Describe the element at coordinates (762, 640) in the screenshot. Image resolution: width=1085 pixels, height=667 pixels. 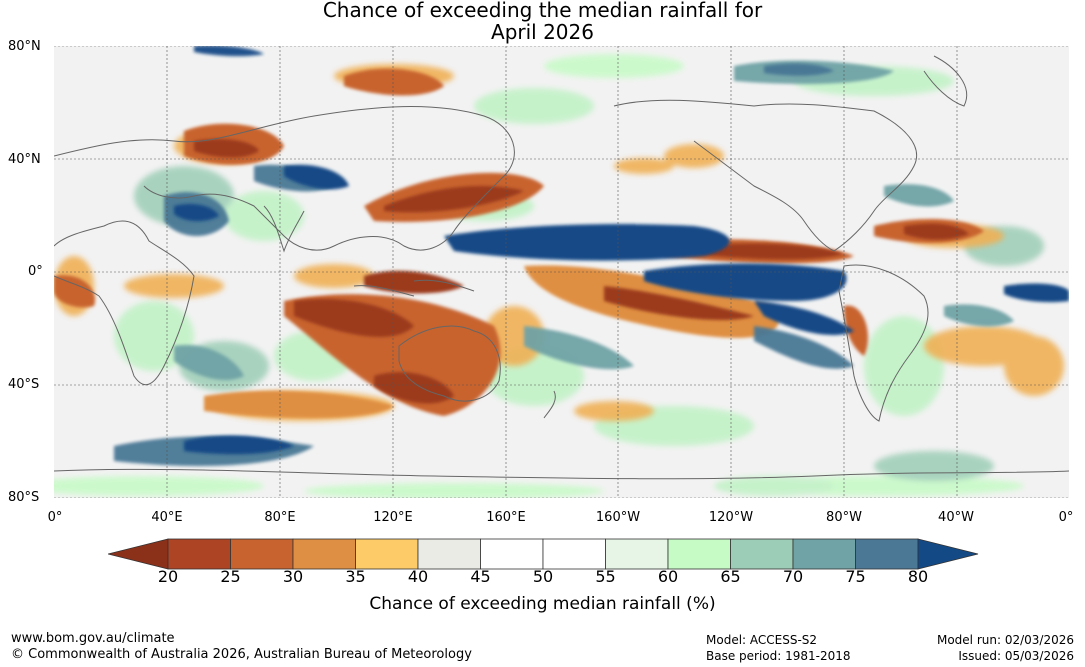
I see `footer-model: Model: ACCESS-S2` at that location.